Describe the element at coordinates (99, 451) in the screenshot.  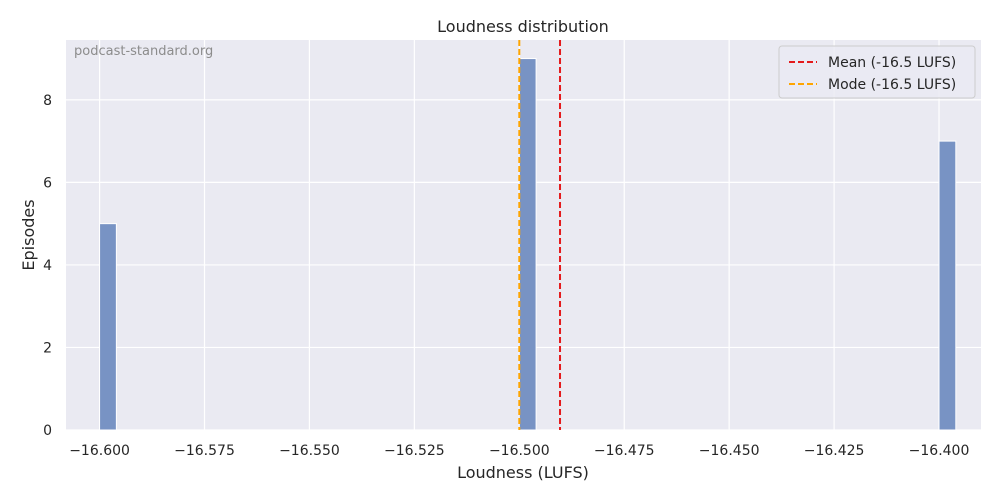
I see `x-tick-label: −16.600` at that location.